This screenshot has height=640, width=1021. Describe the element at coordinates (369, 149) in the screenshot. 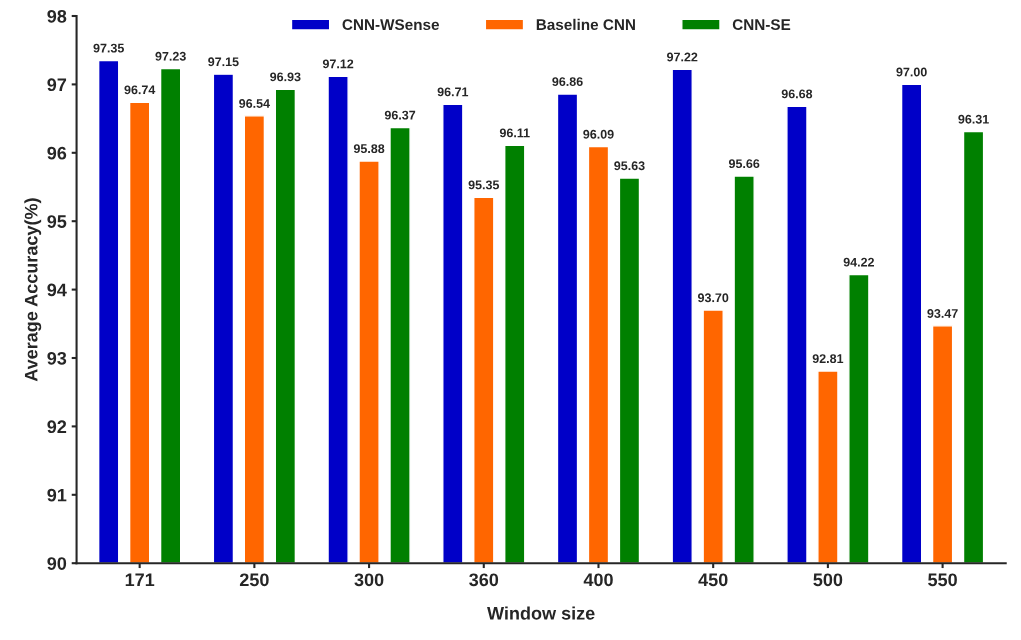

I see `data-label: 95.88` at that location.